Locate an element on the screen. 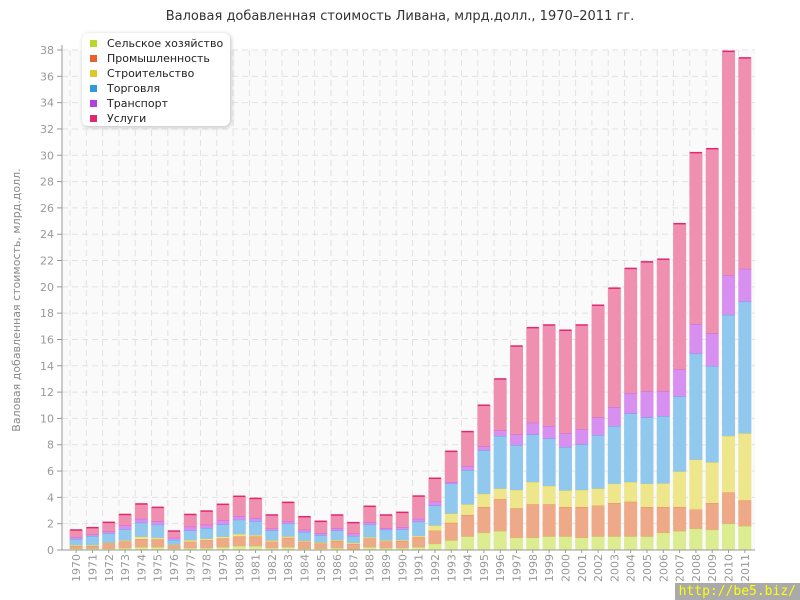  y-tick-label: 2 is located at coordinates (50, 524).